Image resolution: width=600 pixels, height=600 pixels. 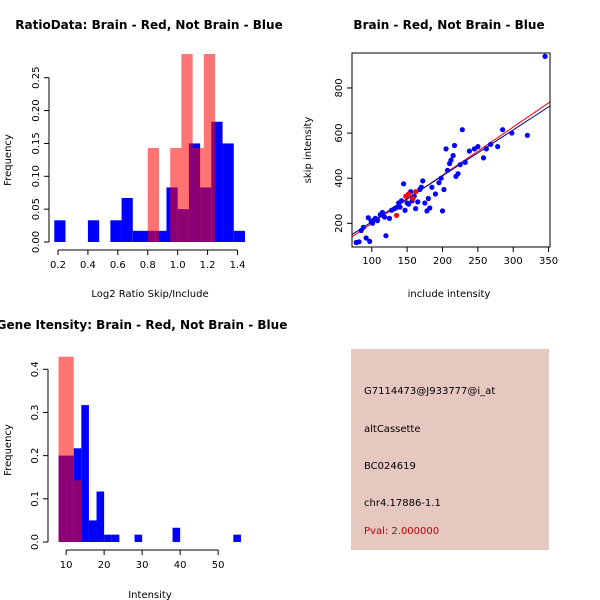 I want to click on scatter-axes: 100 150 200 250 300 350 200 400 600 800, so click(x=446, y=159).